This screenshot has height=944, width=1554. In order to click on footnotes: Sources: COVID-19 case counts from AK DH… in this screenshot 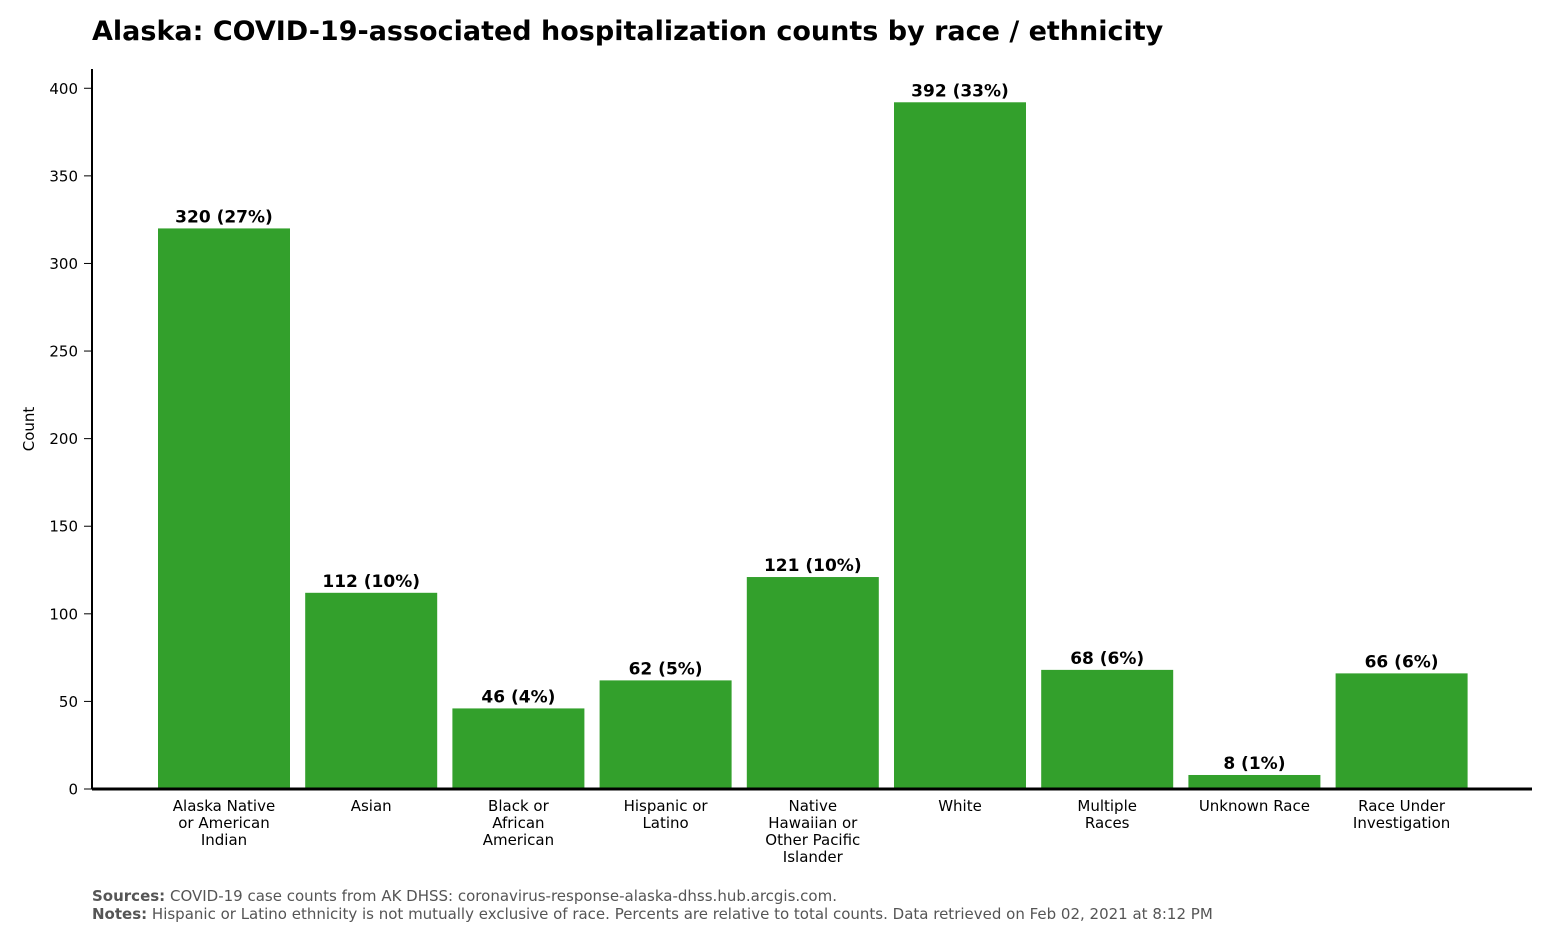, I will do `click(652, 905)`.